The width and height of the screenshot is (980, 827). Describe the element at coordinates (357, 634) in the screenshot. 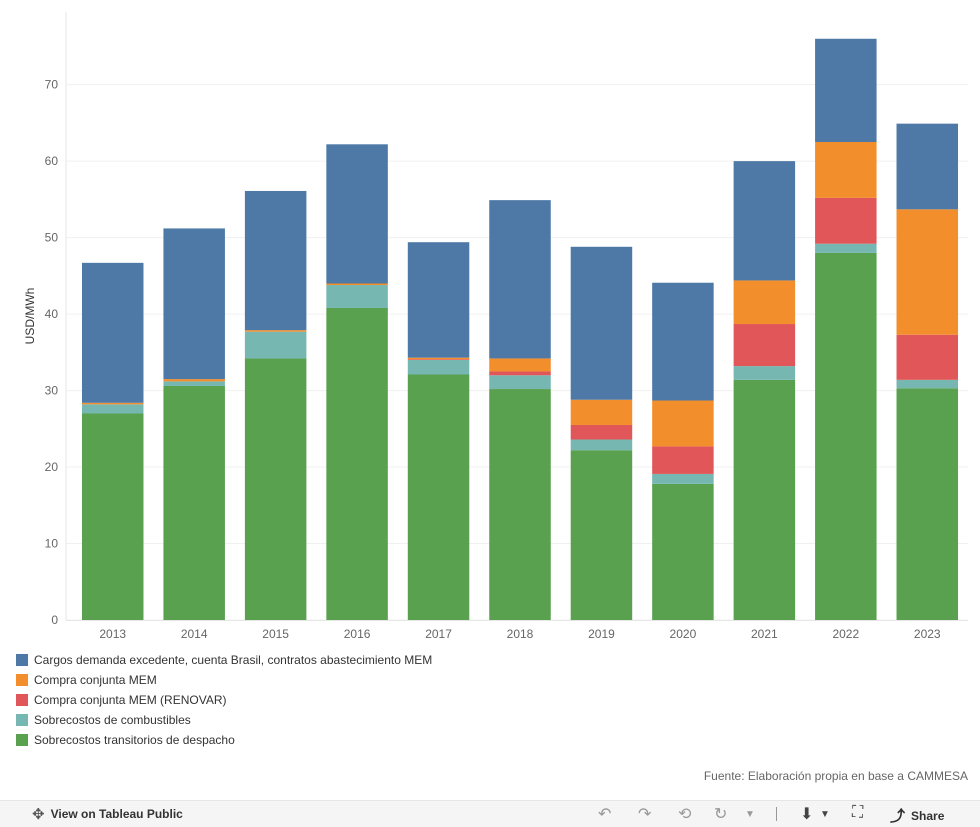

I see `x-tick-label: 2016` at that location.